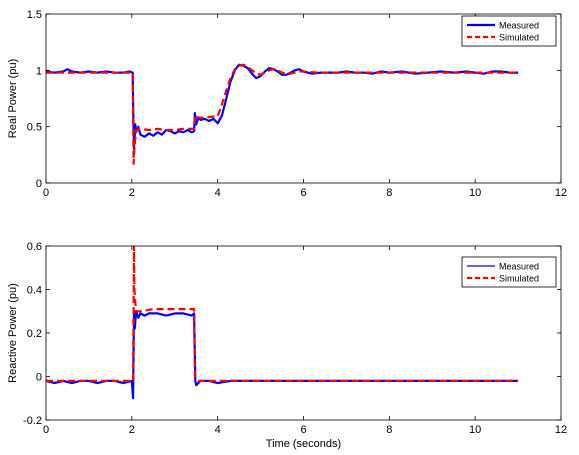  I want to click on panel2-legend-label-measured: Measured, so click(519, 267).